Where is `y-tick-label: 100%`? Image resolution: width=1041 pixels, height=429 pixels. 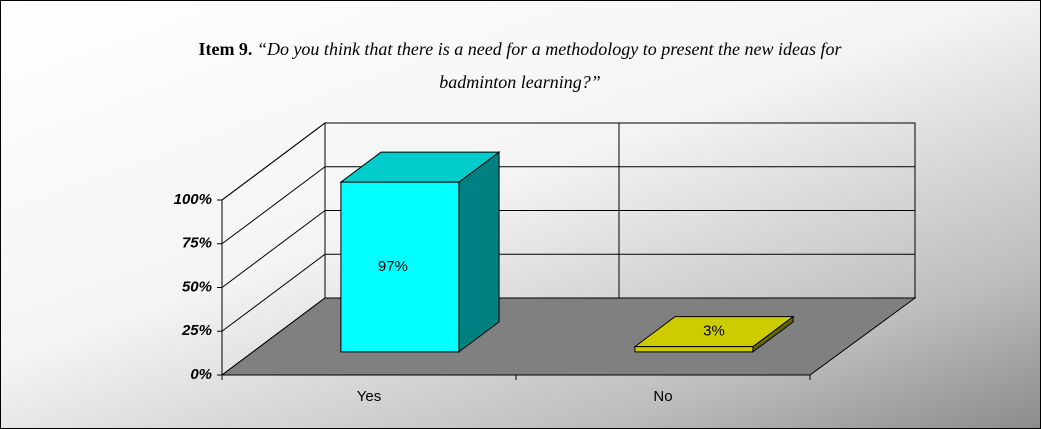
y-tick-label: 100% is located at coordinates (193, 199).